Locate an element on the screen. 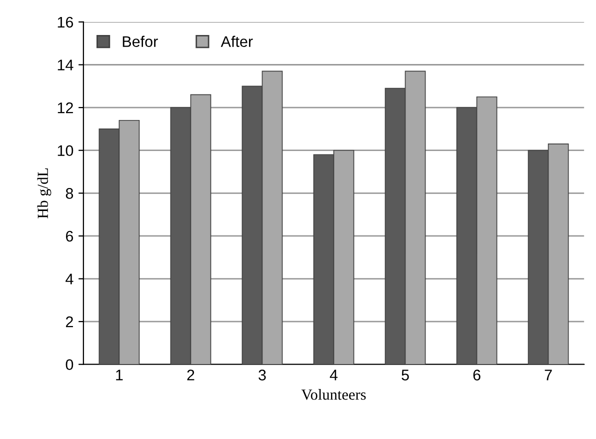 This screenshot has height=439, width=596. x-axis-title: Volunteers is located at coordinates (333, 394).